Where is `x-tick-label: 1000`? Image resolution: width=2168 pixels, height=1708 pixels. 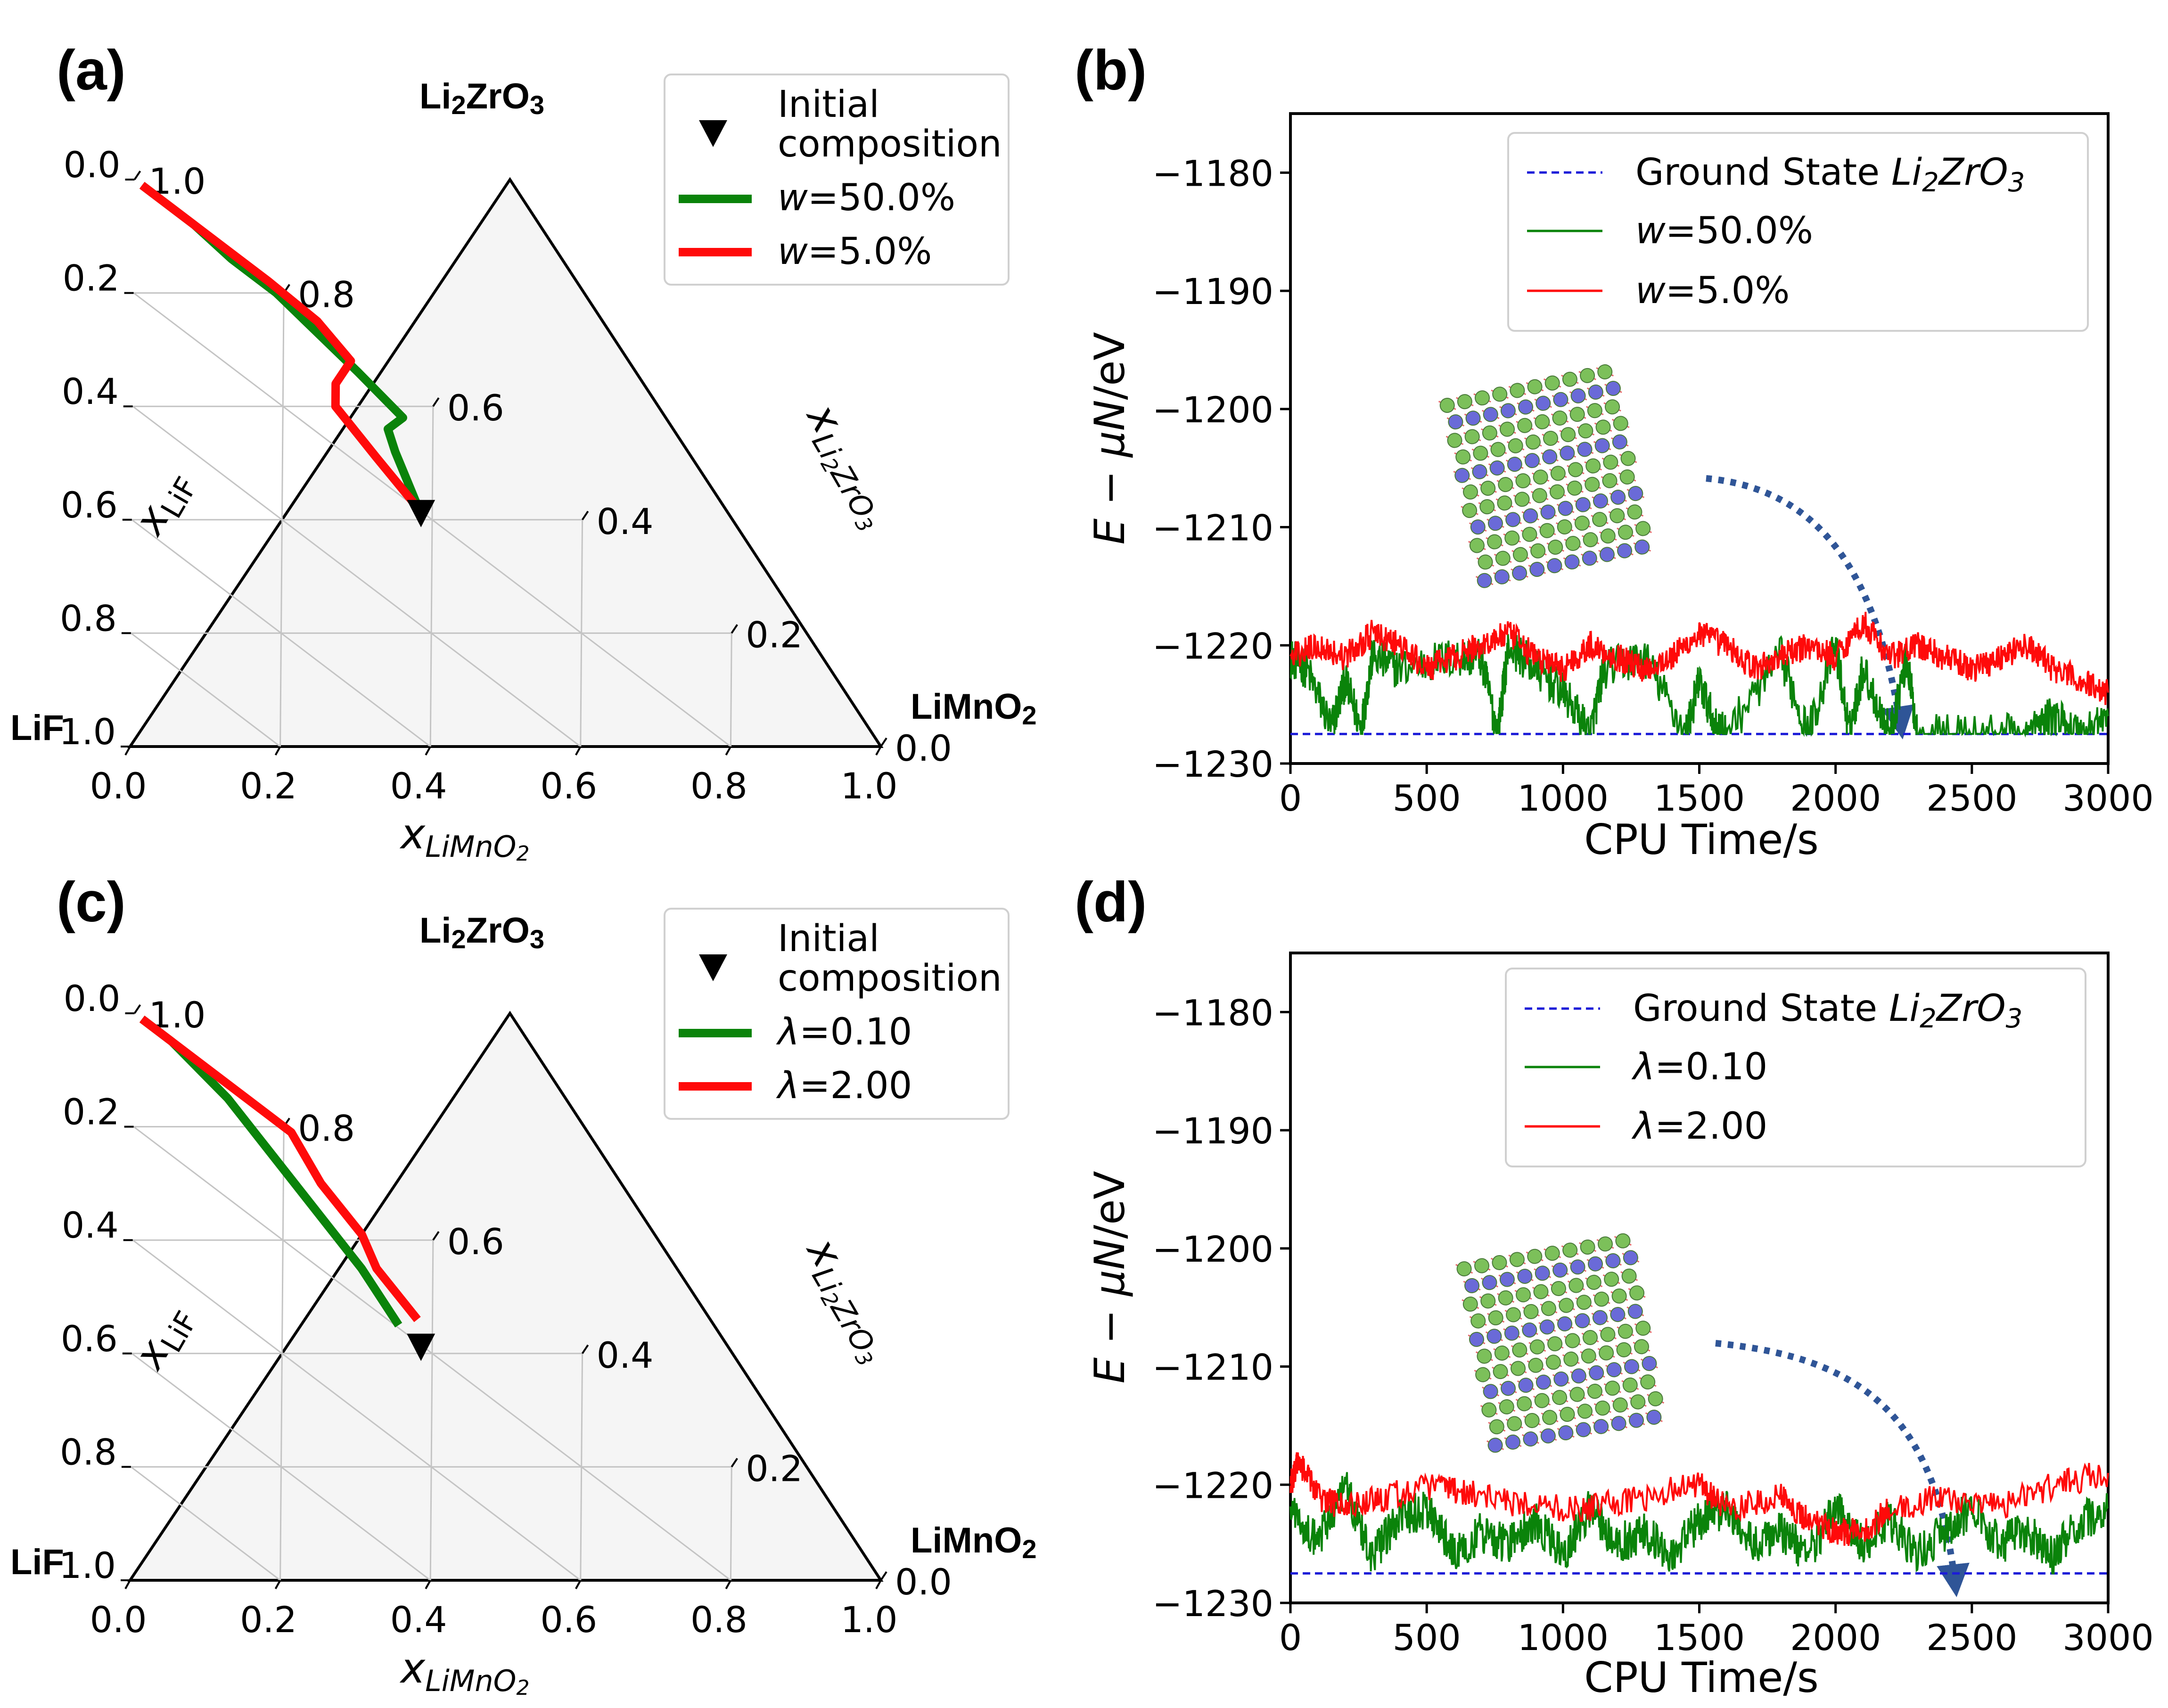
x-tick-label: 1000 is located at coordinates (1563, 1638).